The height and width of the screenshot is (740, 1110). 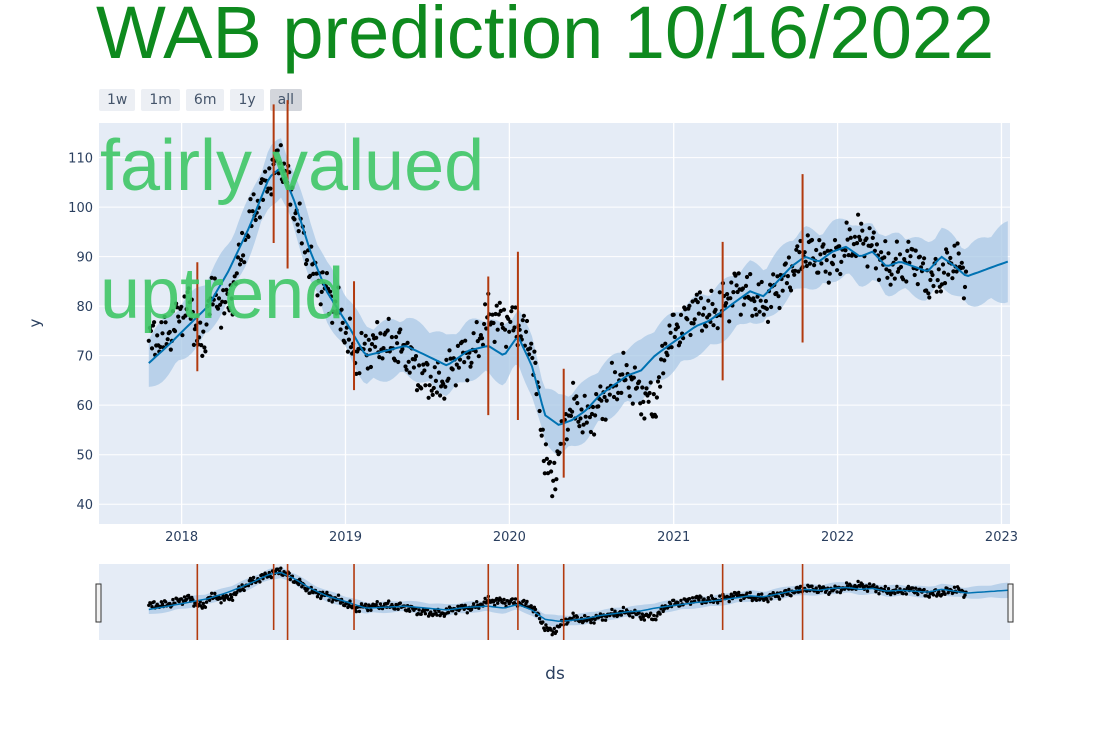 I want to click on range-button-1y: 1y, so click(x=247, y=100).